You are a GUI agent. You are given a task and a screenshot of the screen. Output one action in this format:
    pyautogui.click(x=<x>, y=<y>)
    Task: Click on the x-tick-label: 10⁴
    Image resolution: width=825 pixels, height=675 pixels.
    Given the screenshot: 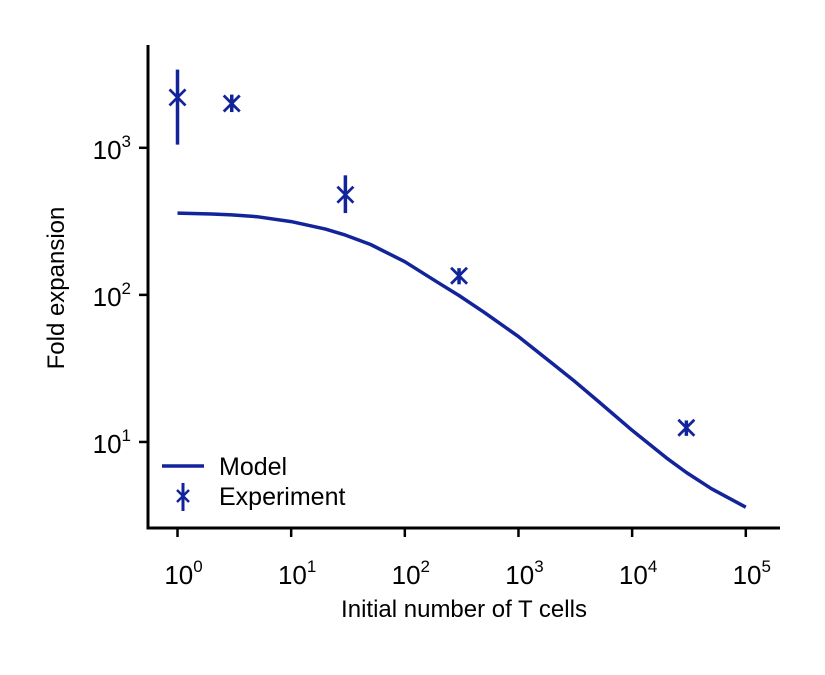 What is the action you would take?
    pyautogui.click(x=638, y=573)
    